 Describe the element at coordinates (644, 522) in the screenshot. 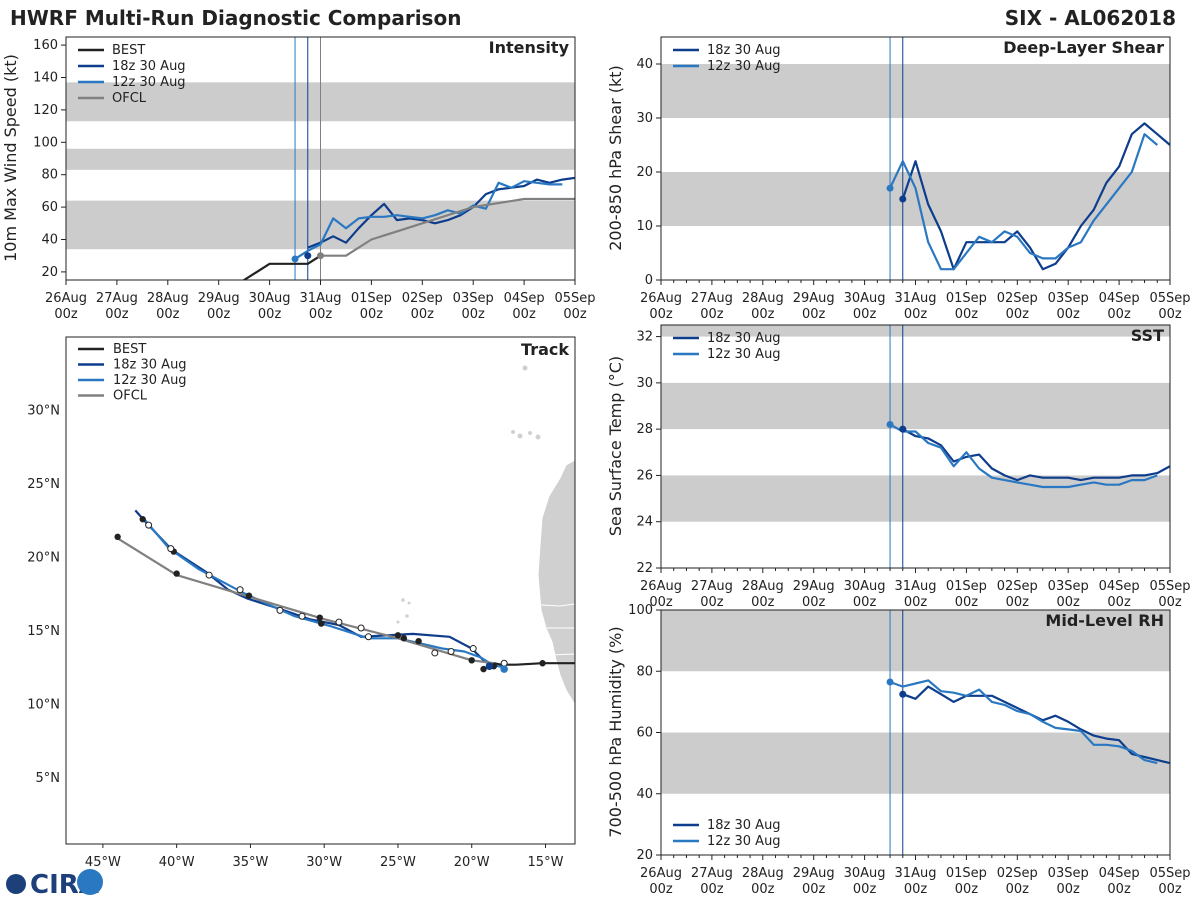

I see `y-tick-label: 24` at that location.